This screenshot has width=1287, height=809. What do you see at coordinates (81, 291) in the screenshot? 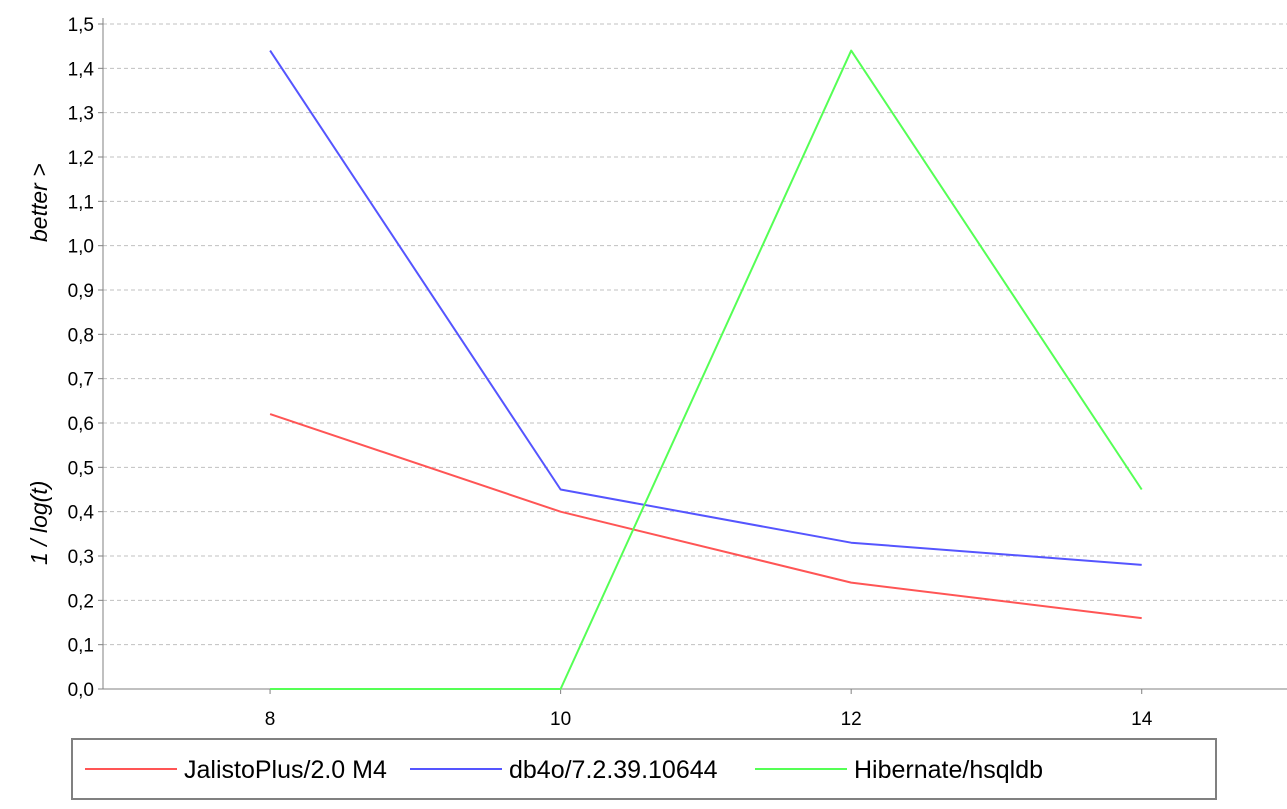
I see `y-tick-label: 0,9` at bounding box center [81, 291].